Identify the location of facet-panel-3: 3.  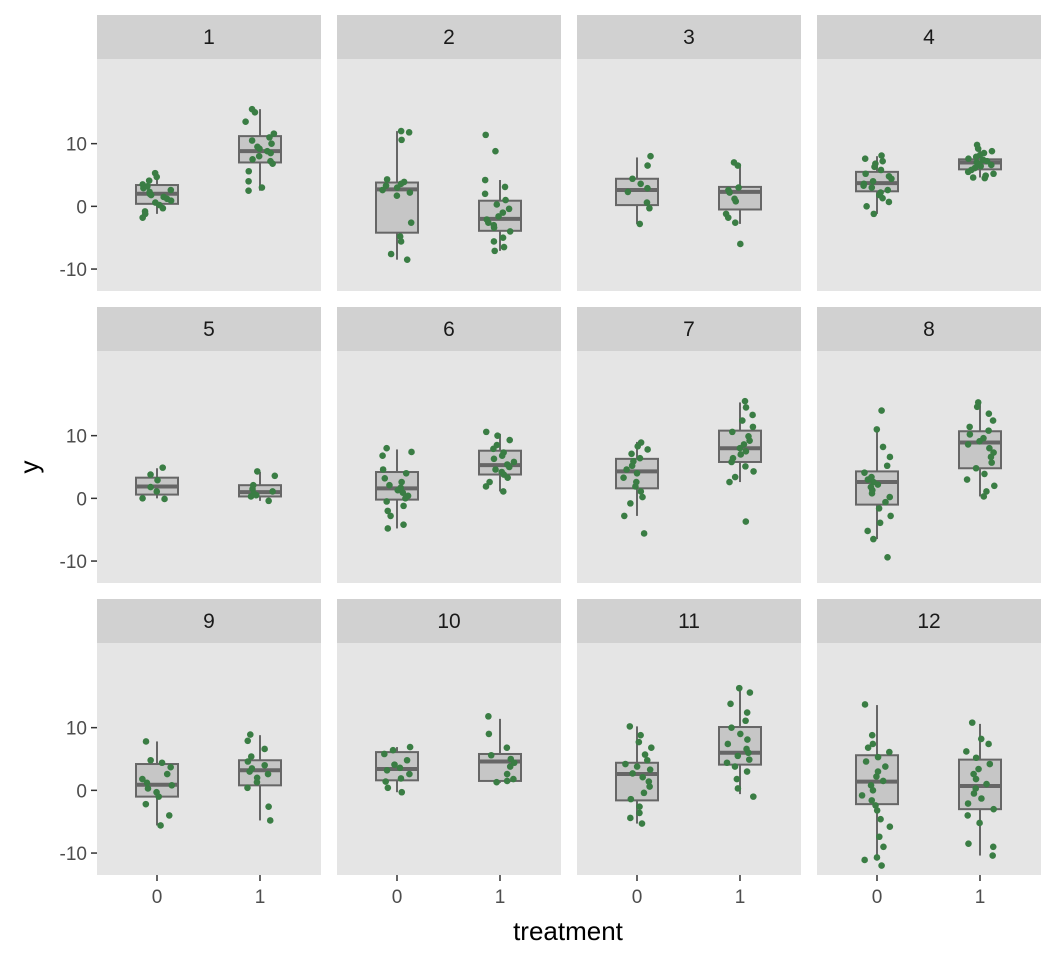
(689, 153).